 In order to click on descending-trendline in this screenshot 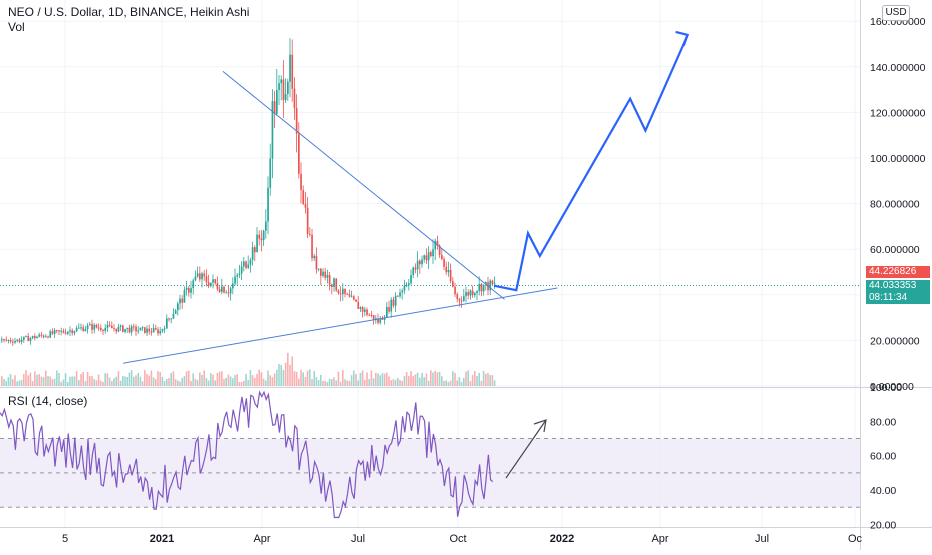, I will do `click(363, 185)`.